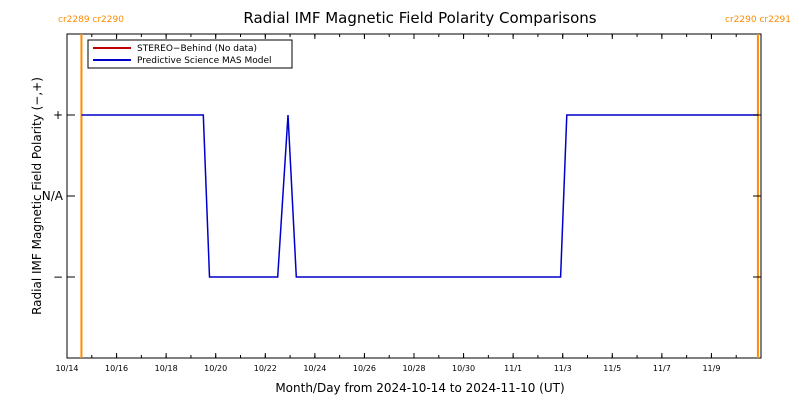 This screenshot has width=800, height=400. I want to click on carrington-rotation-label: cr2289 cr2290, so click(91, 20).